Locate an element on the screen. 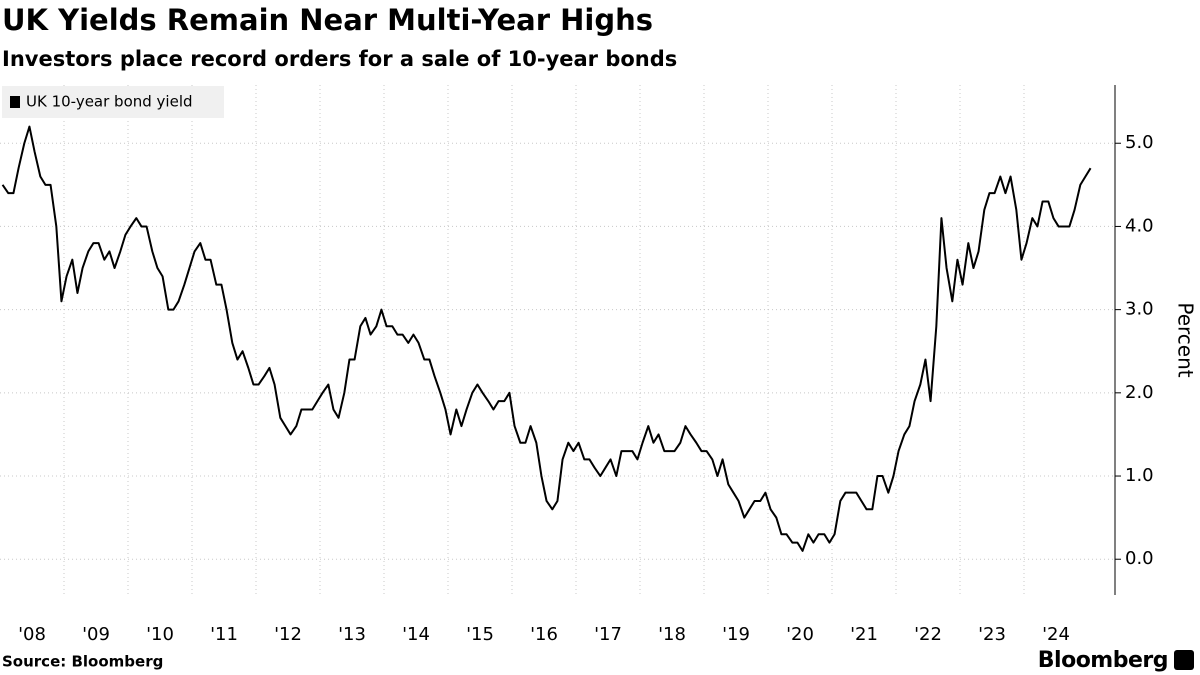  y-axis-label: Percent is located at coordinates (1186, 339).